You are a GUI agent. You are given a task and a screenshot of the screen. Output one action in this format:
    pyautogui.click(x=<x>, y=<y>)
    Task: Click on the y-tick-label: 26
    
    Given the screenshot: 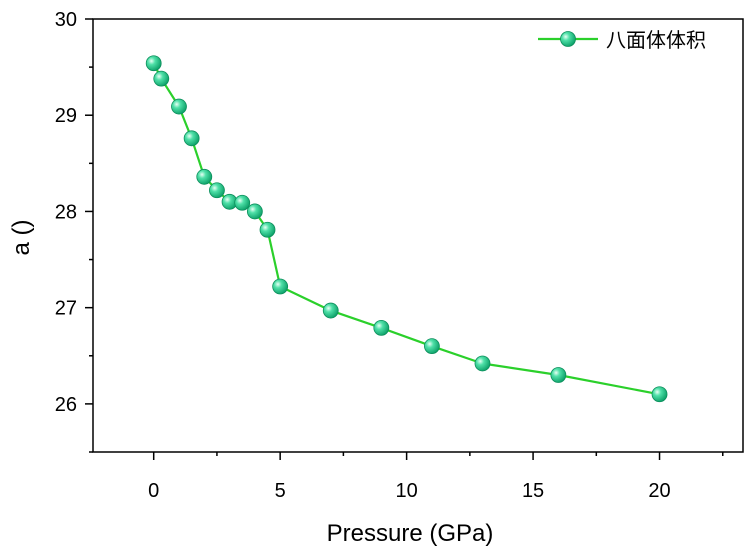 What is the action you would take?
    pyautogui.click(x=66, y=405)
    